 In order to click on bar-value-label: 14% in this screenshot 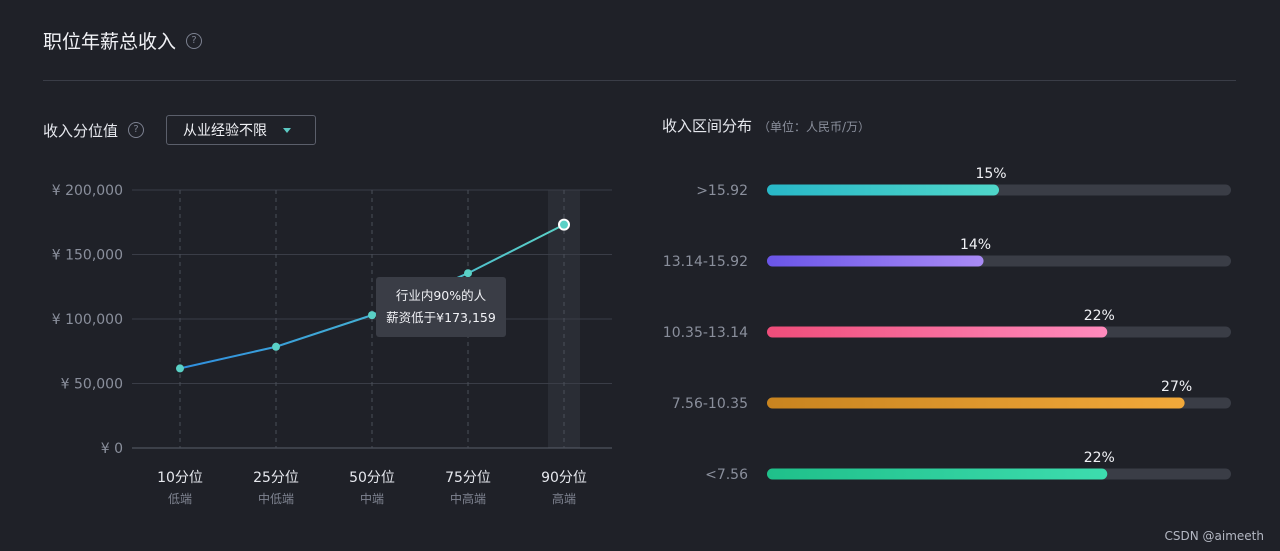, I will do `click(975, 245)`.